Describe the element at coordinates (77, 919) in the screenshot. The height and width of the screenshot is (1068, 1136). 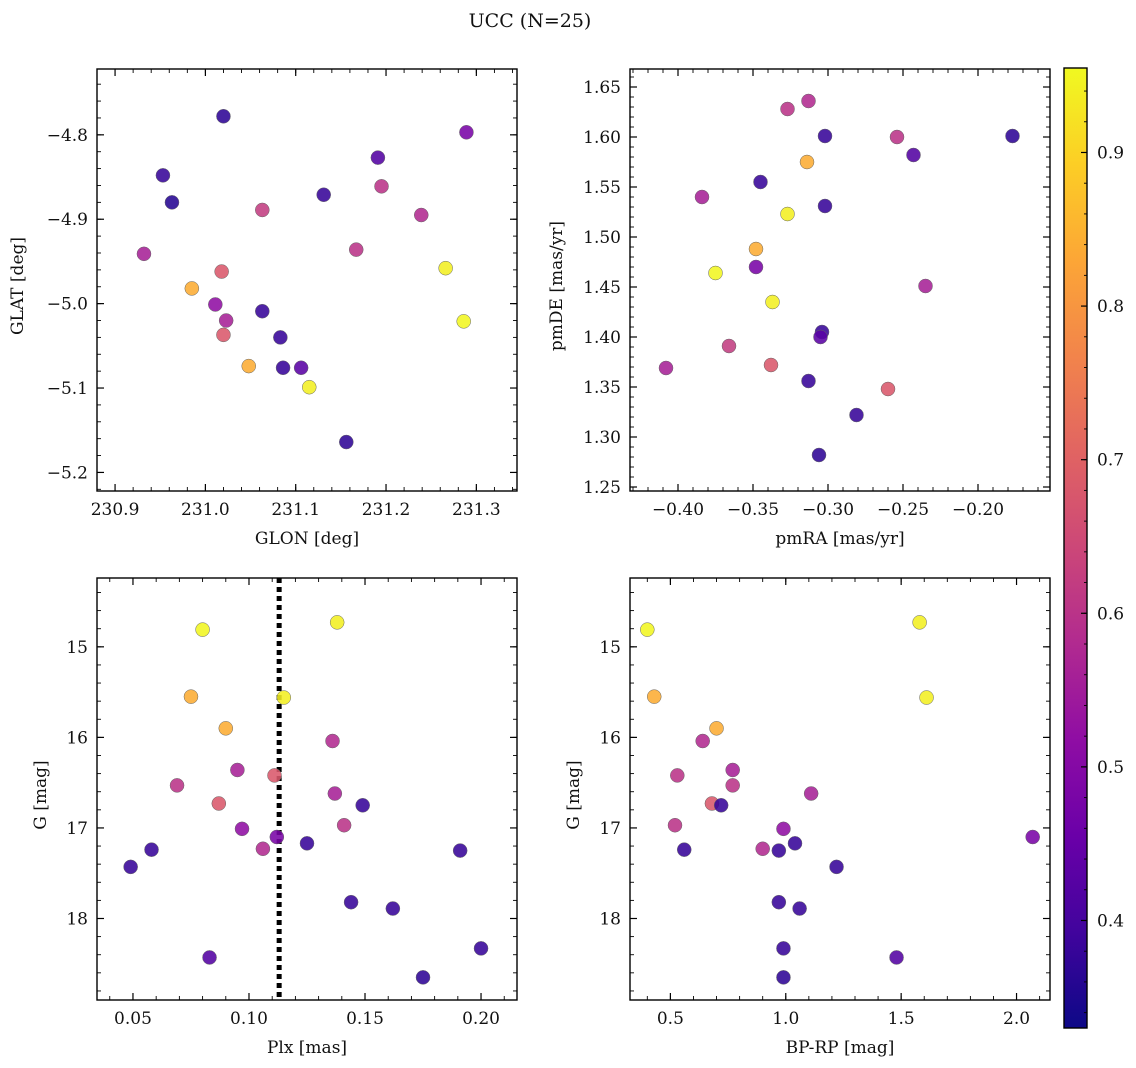
I see `y-tick-label: 18` at that location.